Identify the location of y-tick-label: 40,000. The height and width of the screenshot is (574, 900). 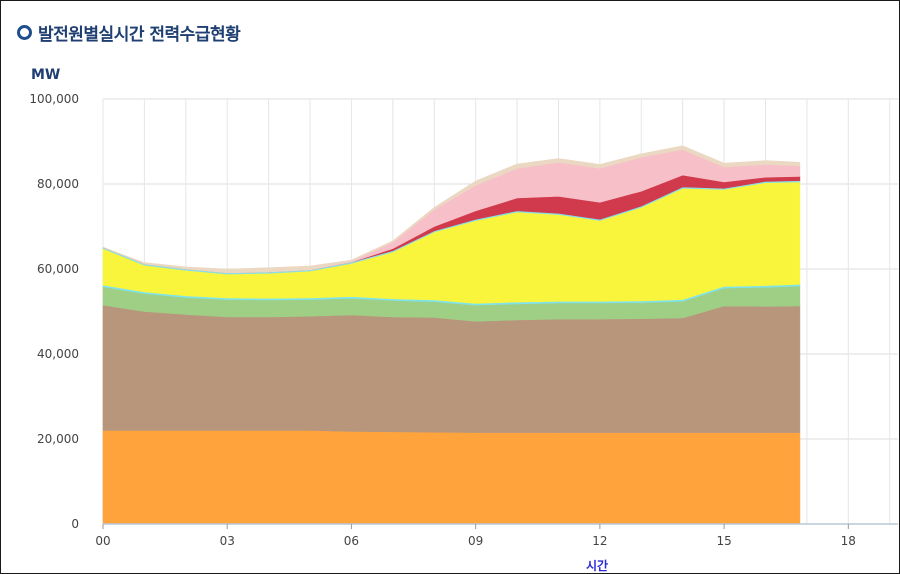
(58, 354).